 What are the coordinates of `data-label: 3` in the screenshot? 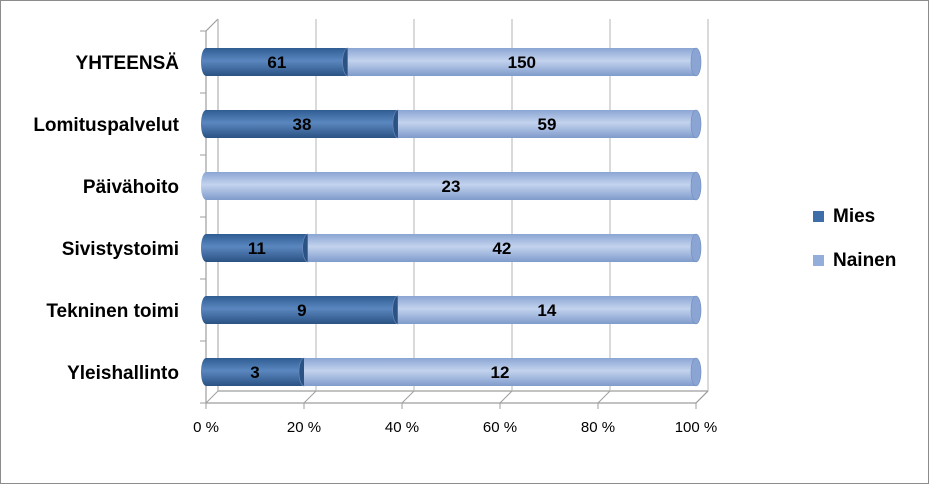 It's located at (254, 372).